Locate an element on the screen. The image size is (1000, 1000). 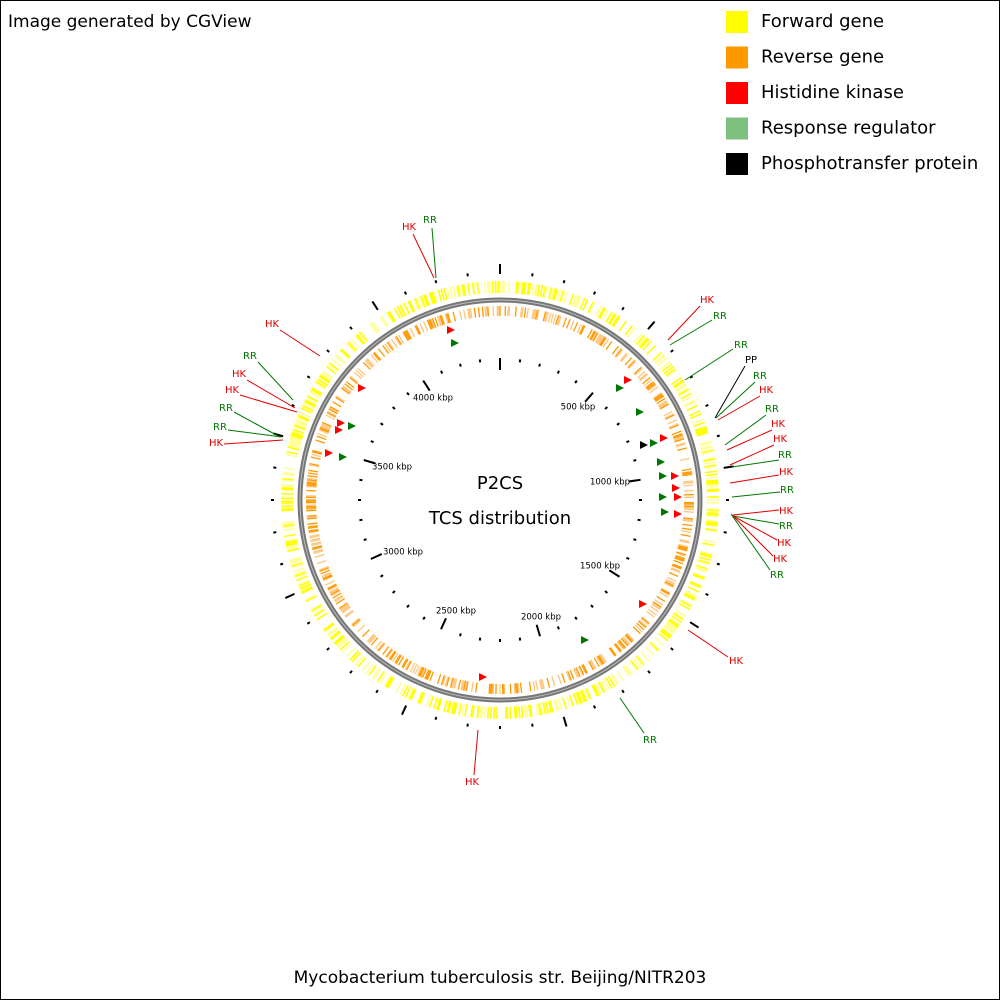
feature-label: HK is located at coordinates (780, 439).